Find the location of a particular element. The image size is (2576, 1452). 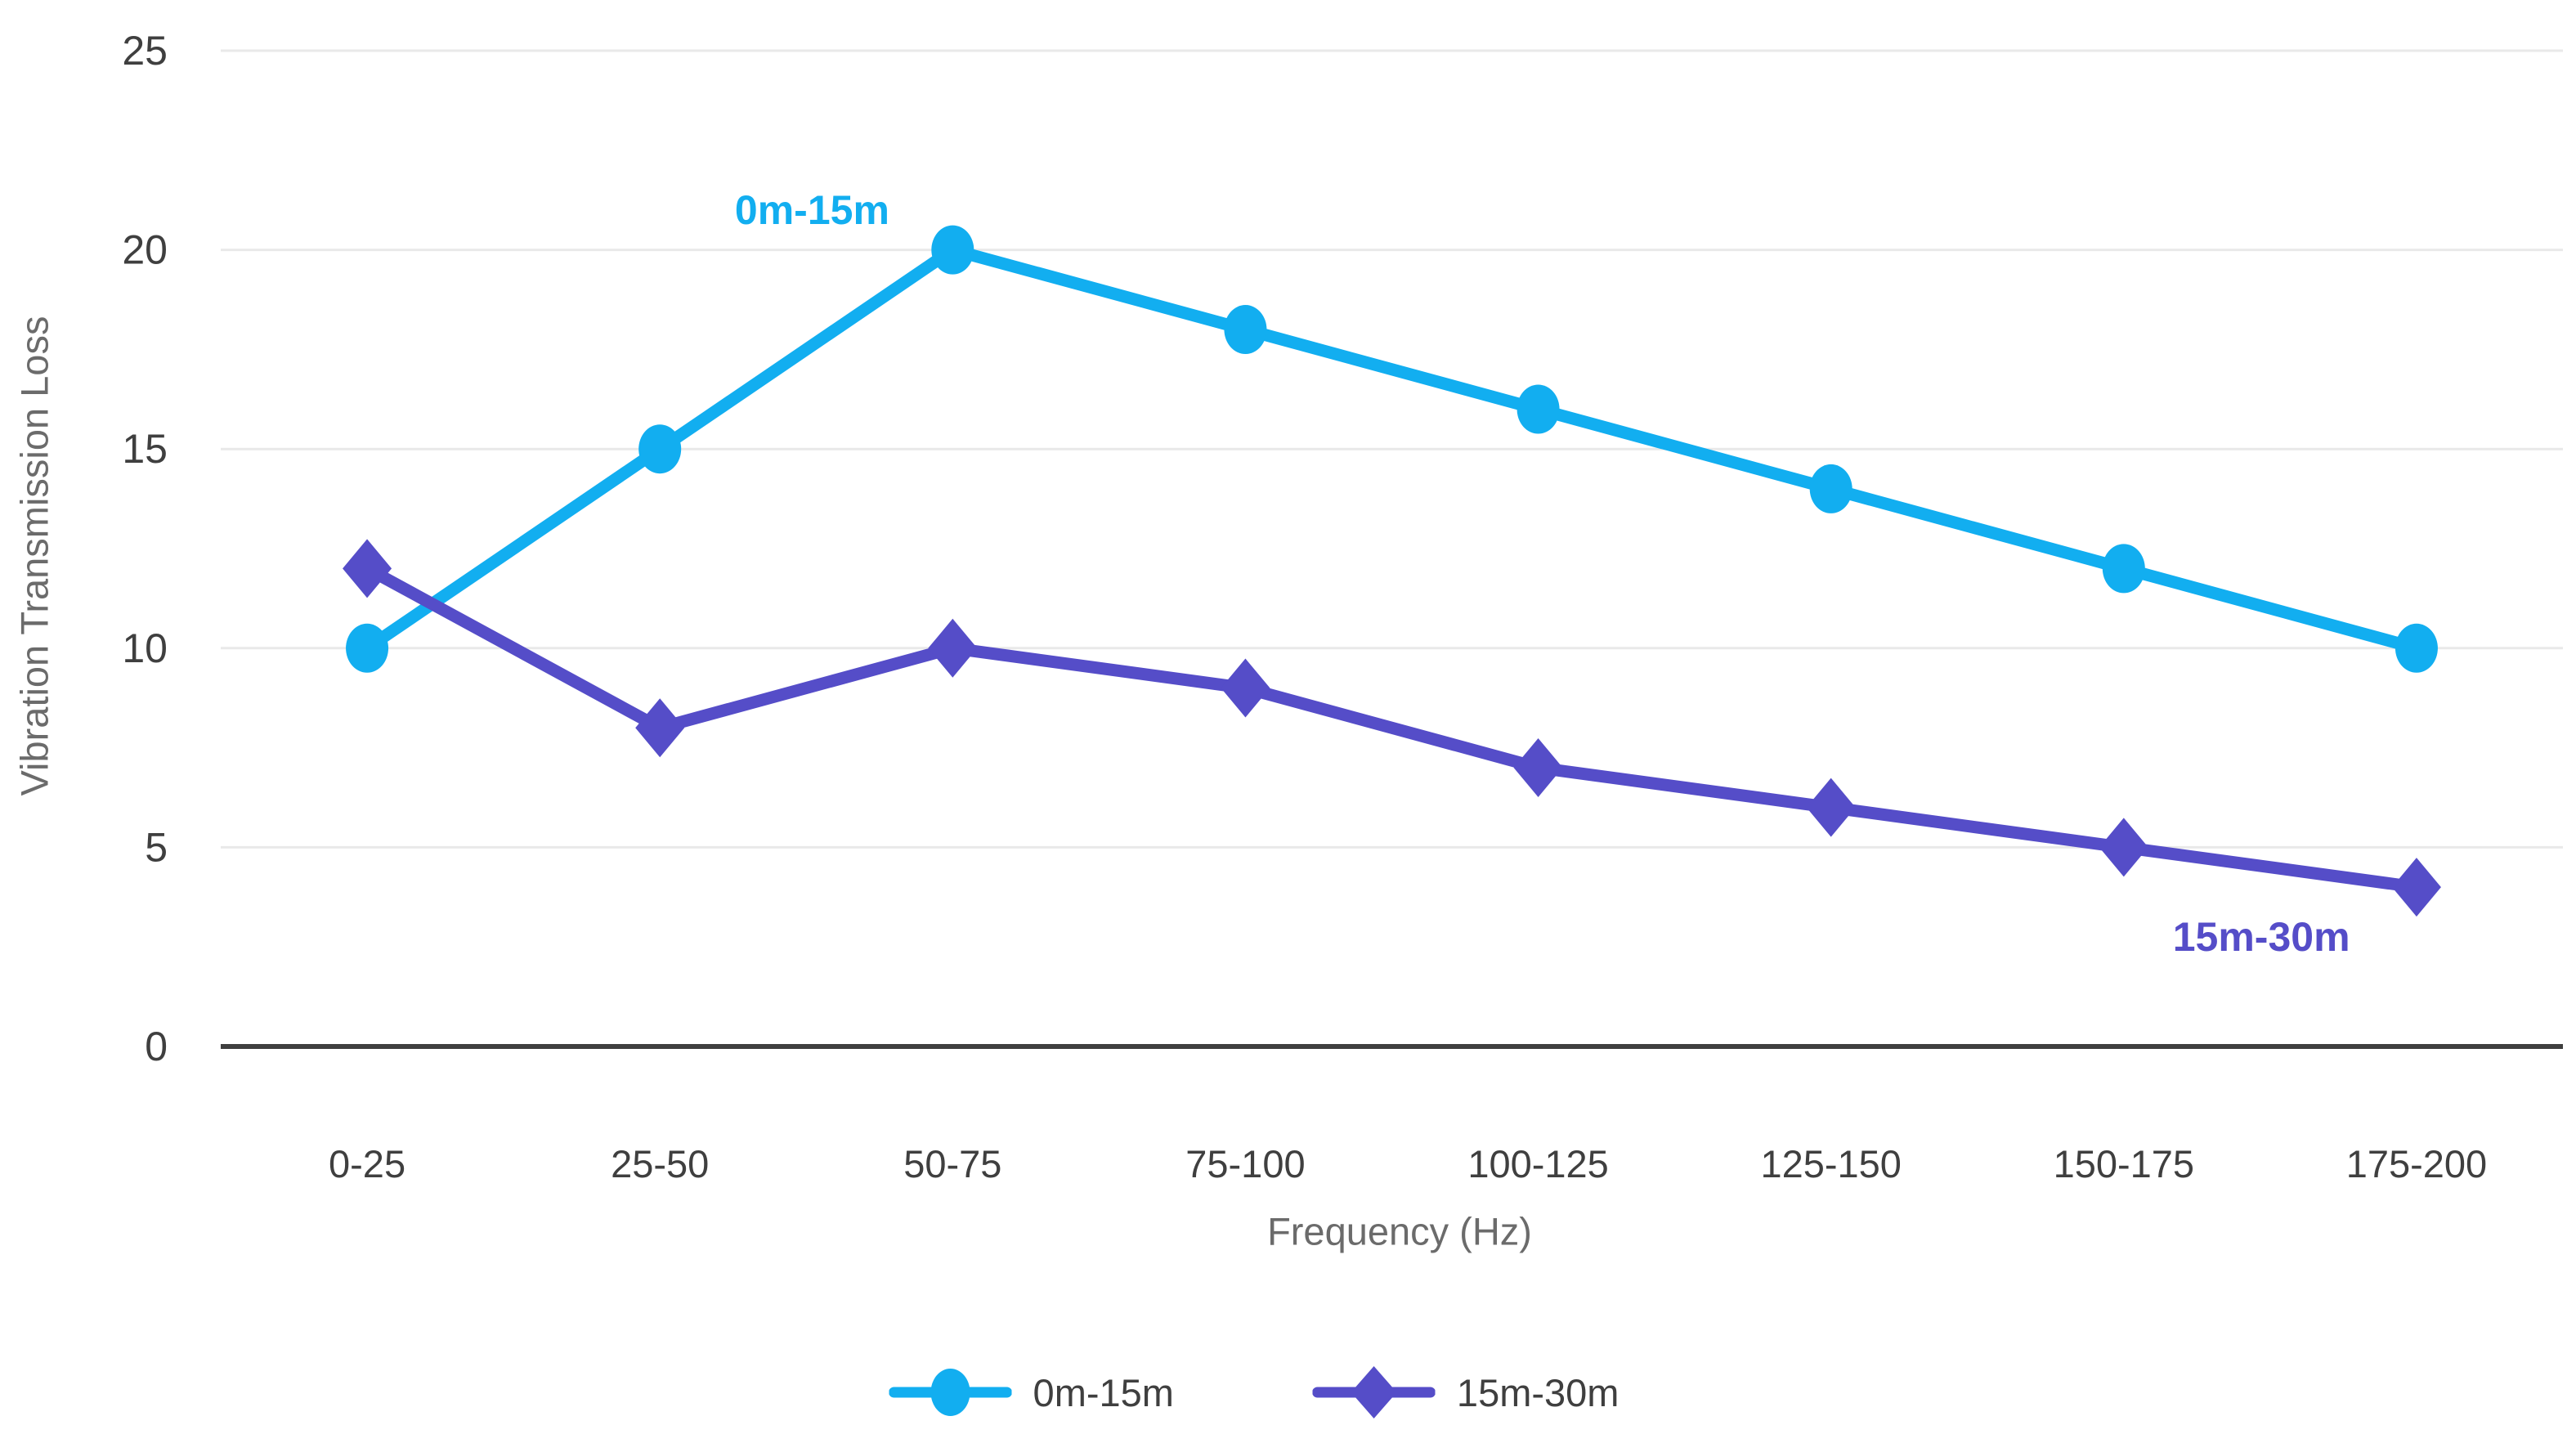

y-tick-label: 25 is located at coordinates (145, 51).